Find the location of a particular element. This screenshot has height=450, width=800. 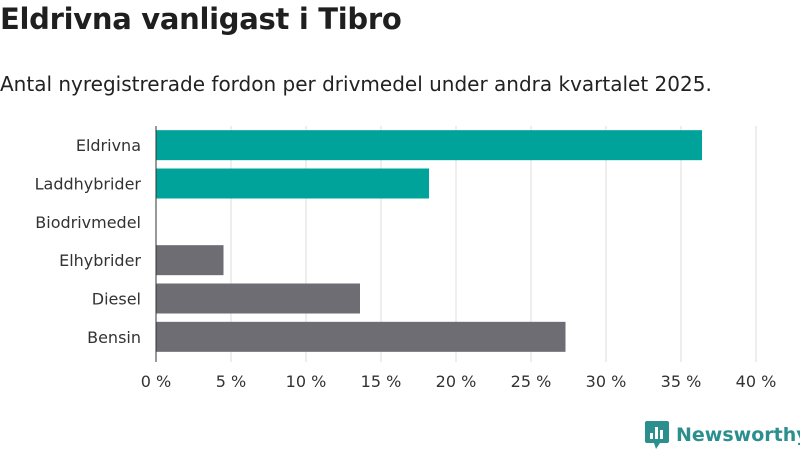

brand-name: Newsworthy is located at coordinates (738, 435).